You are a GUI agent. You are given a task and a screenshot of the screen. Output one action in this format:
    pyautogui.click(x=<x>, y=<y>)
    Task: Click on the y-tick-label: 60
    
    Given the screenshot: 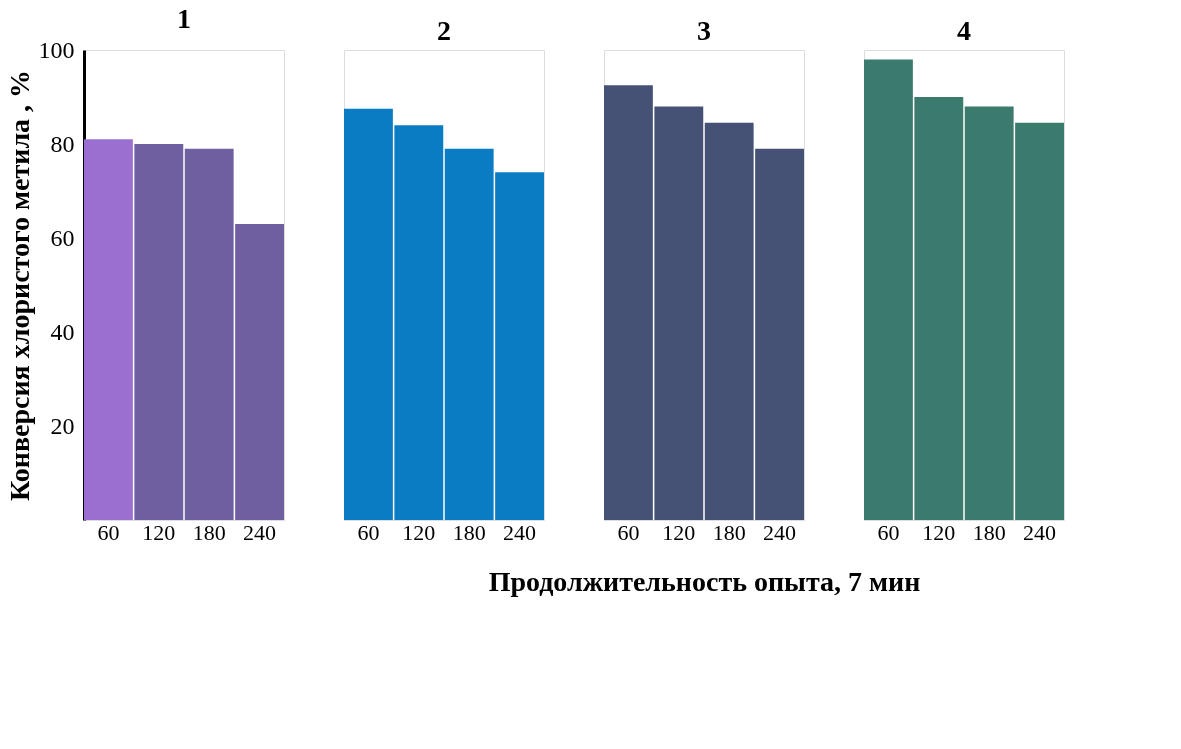 What is the action you would take?
    pyautogui.click(x=62, y=237)
    